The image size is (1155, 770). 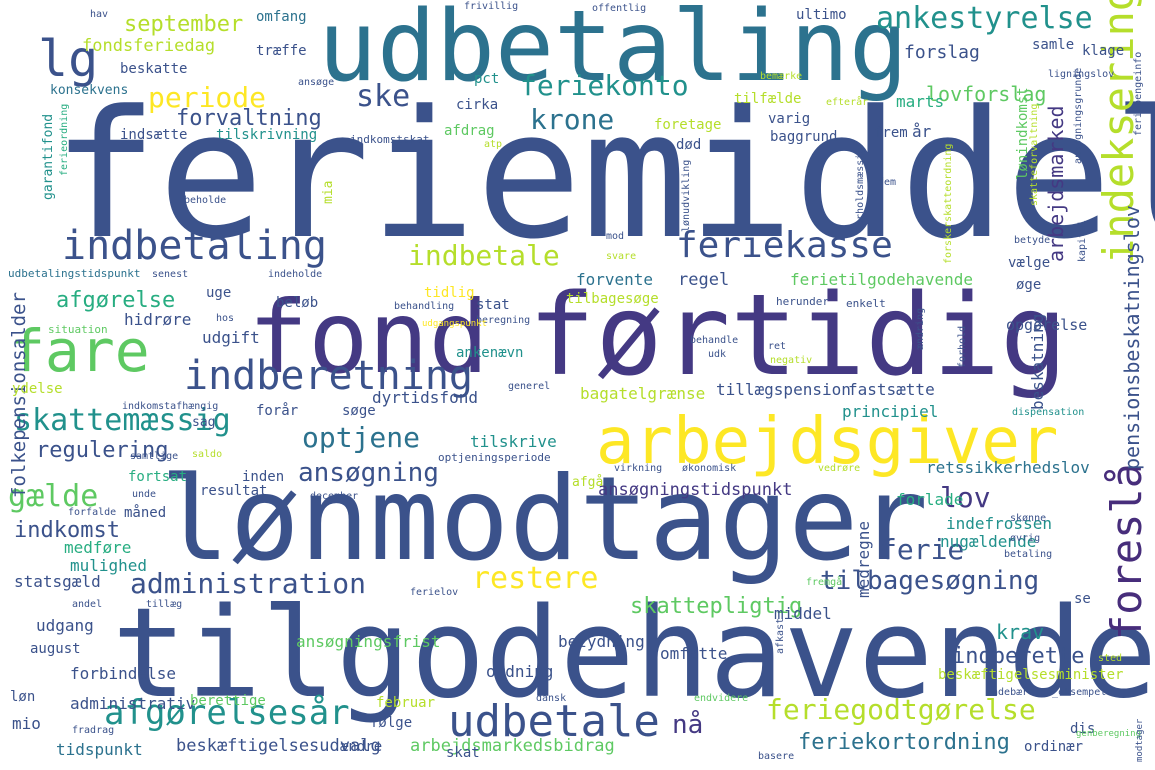 I want to click on word: for_eksempel, so click(x=1070, y=692).